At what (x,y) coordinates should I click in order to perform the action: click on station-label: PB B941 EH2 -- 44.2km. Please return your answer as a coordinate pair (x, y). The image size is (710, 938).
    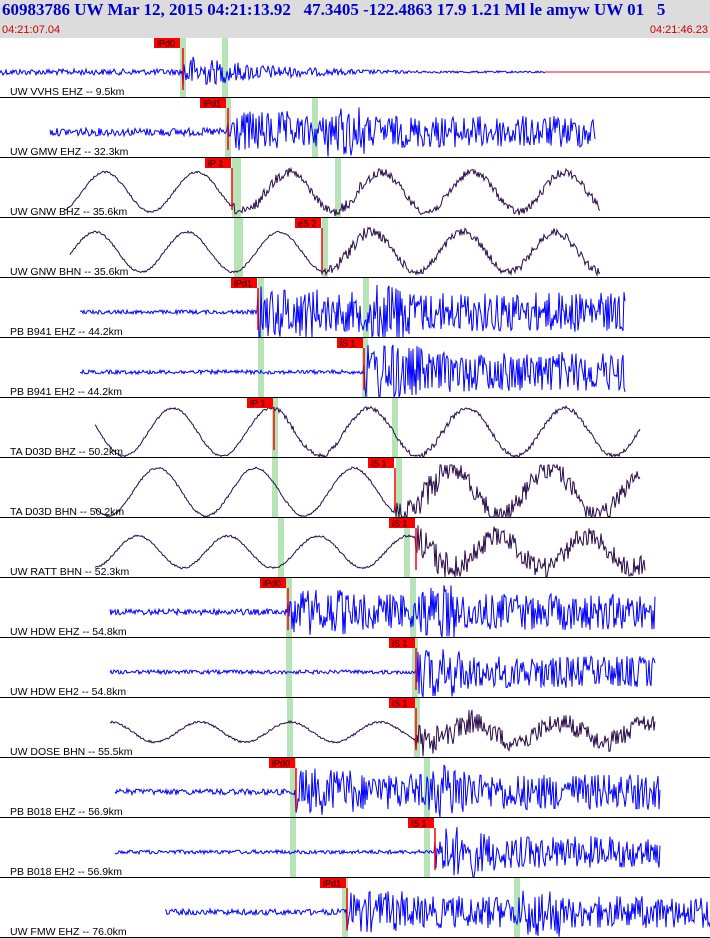
    Looking at the image, I should click on (66, 392).